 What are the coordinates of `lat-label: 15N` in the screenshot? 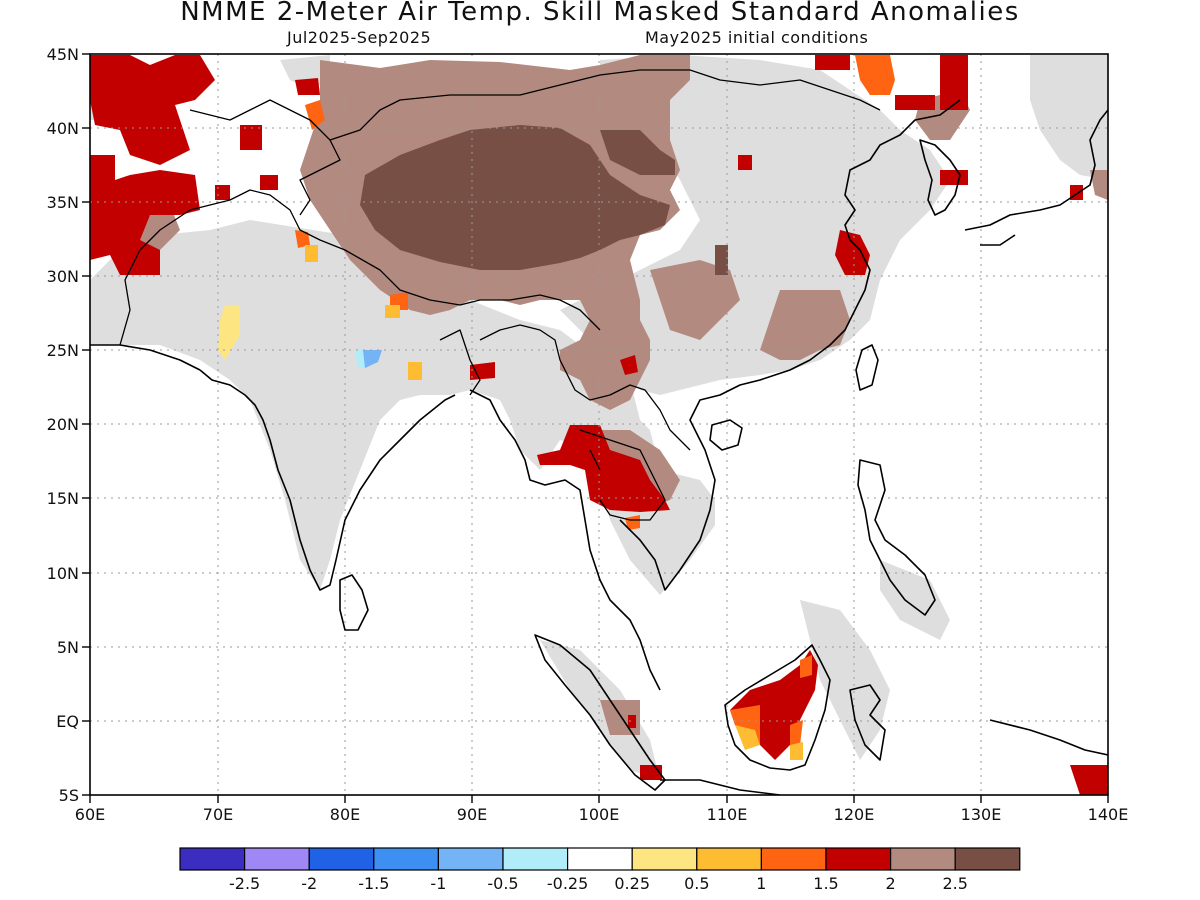 It's located at (63, 498).